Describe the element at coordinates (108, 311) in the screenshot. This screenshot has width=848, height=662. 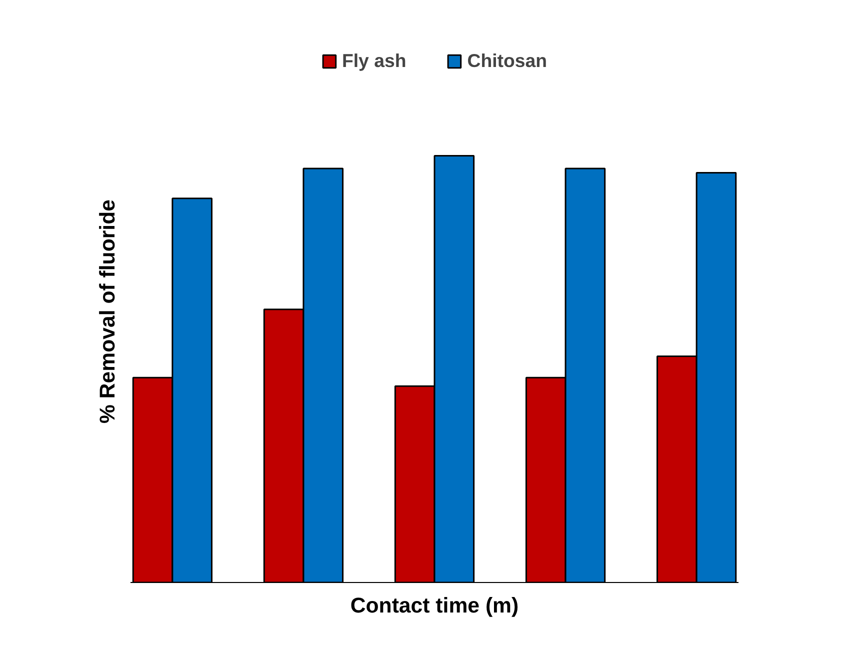
I see `y-axis-title: % Removal of fluoride` at that location.